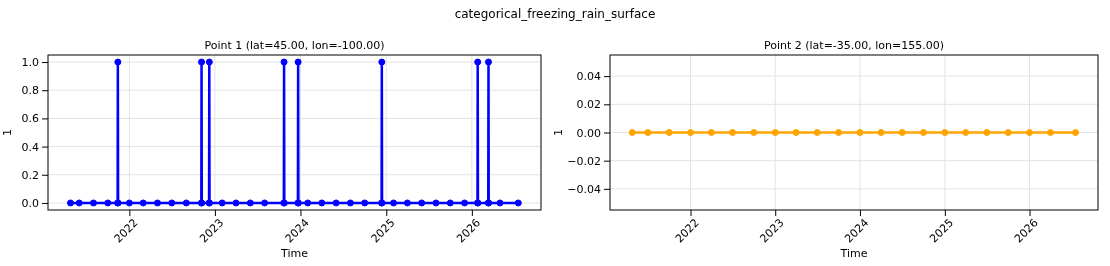 The width and height of the screenshot is (1110, 266). Describe the element at coordinates (30, 175) in the screenshot. I see `y-tick-label: 0.2` at that location.